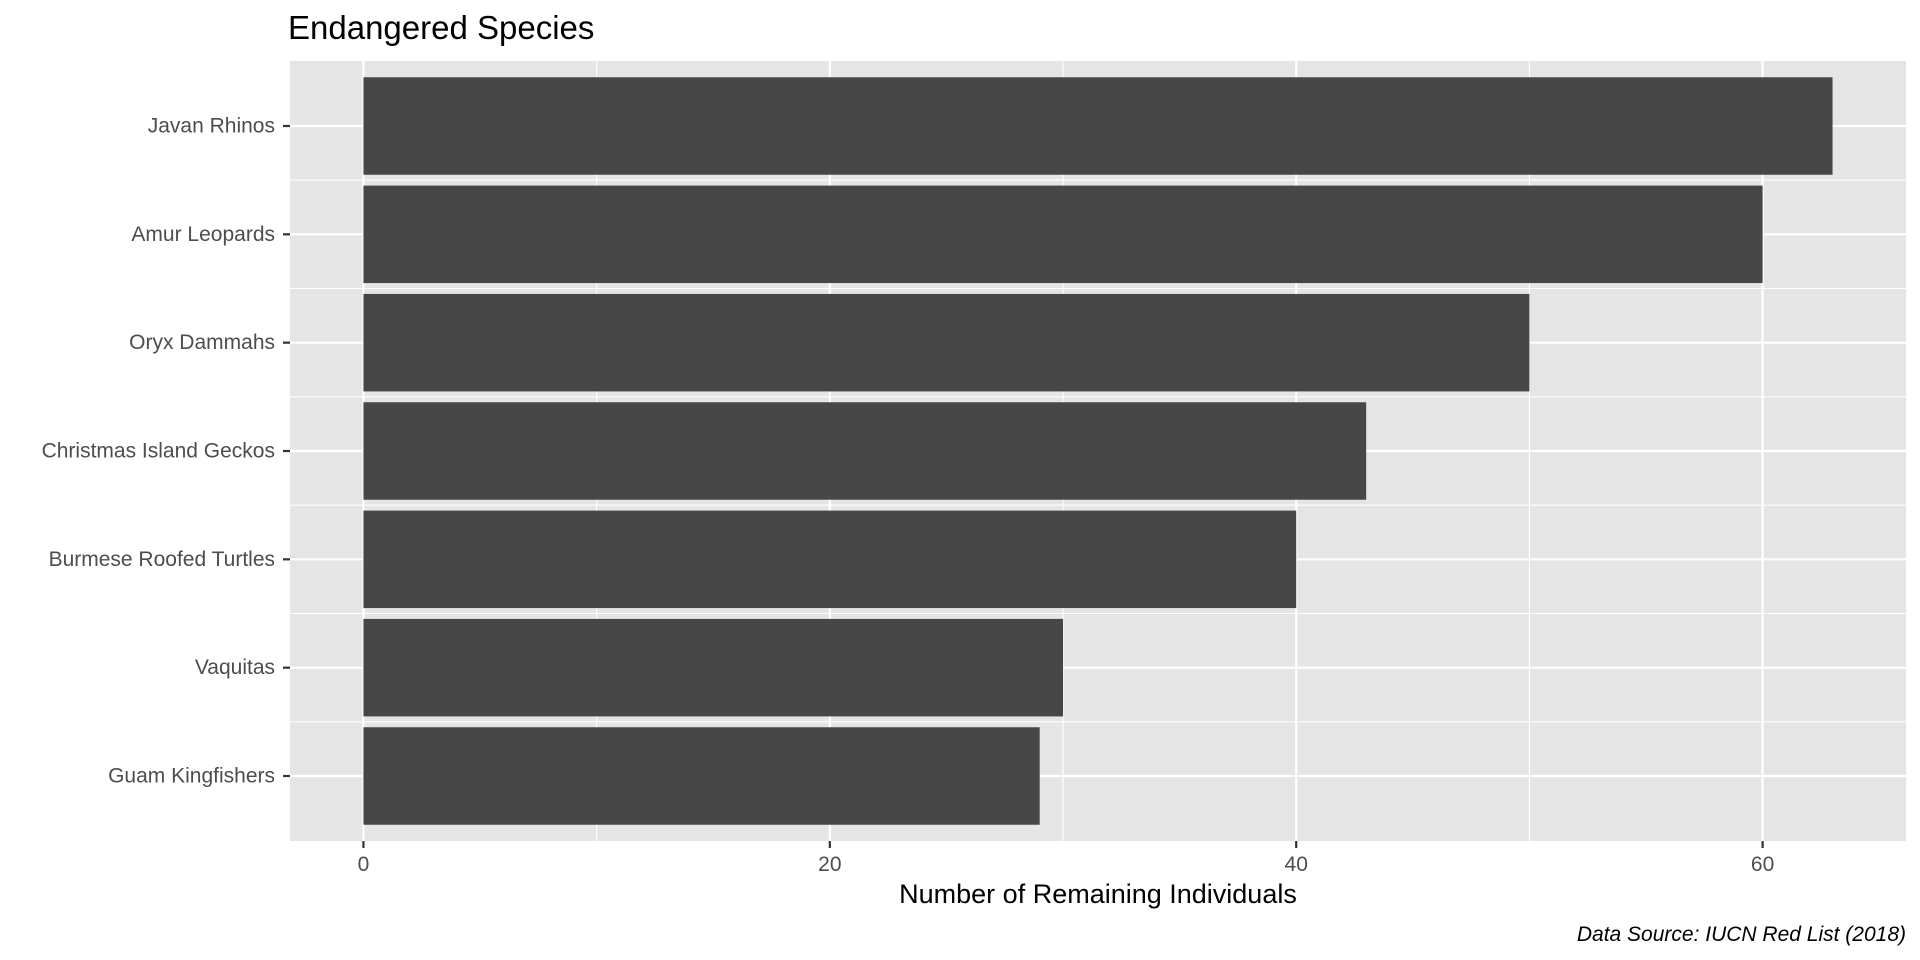 This screenshot has height=960, width=1920. What do you see at coordinates (162, 559) in the screenshot?
I see `y-tick-label: Burmese Roofed Turtles` at bounding box center [162, 559].